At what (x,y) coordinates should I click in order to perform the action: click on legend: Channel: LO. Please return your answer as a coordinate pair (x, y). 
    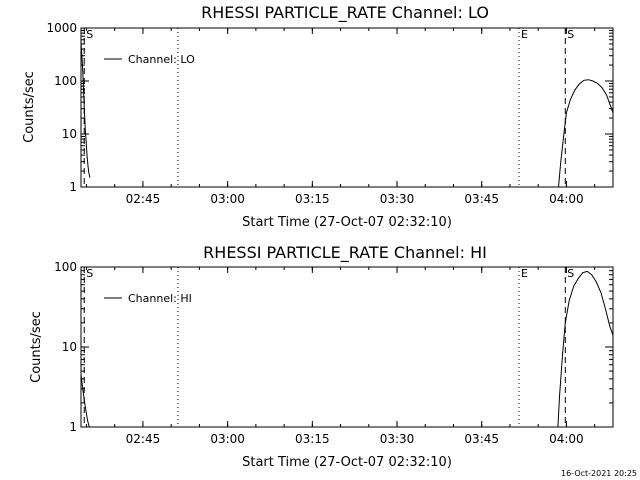
    Looking at the image, I should click on (149, 59).